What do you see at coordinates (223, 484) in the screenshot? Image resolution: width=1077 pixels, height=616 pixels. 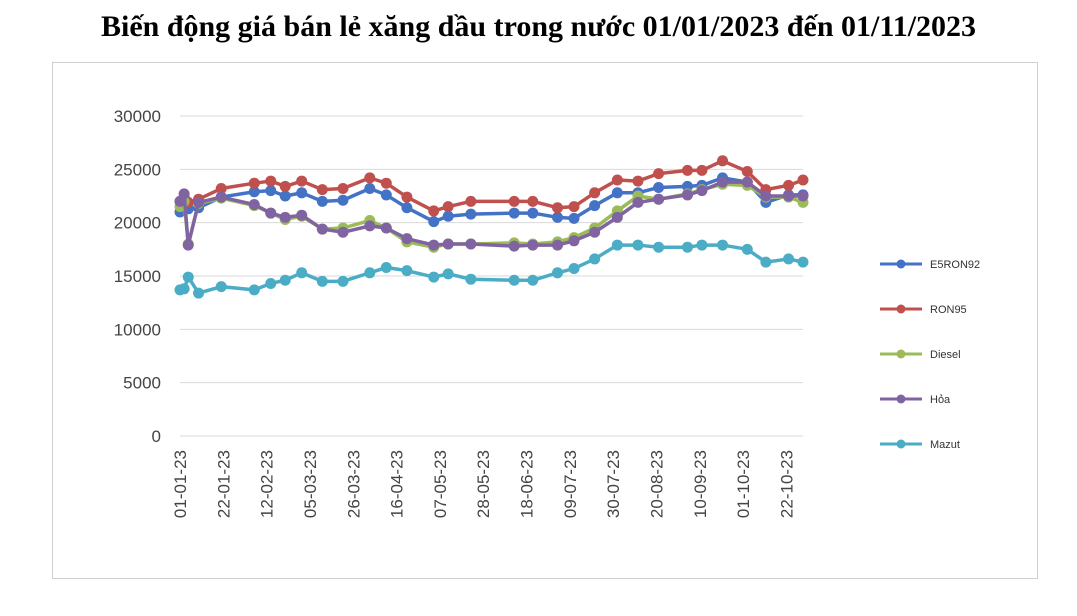 I see `x-tick-label: 22-01-23` at bounding box center [223, 484].